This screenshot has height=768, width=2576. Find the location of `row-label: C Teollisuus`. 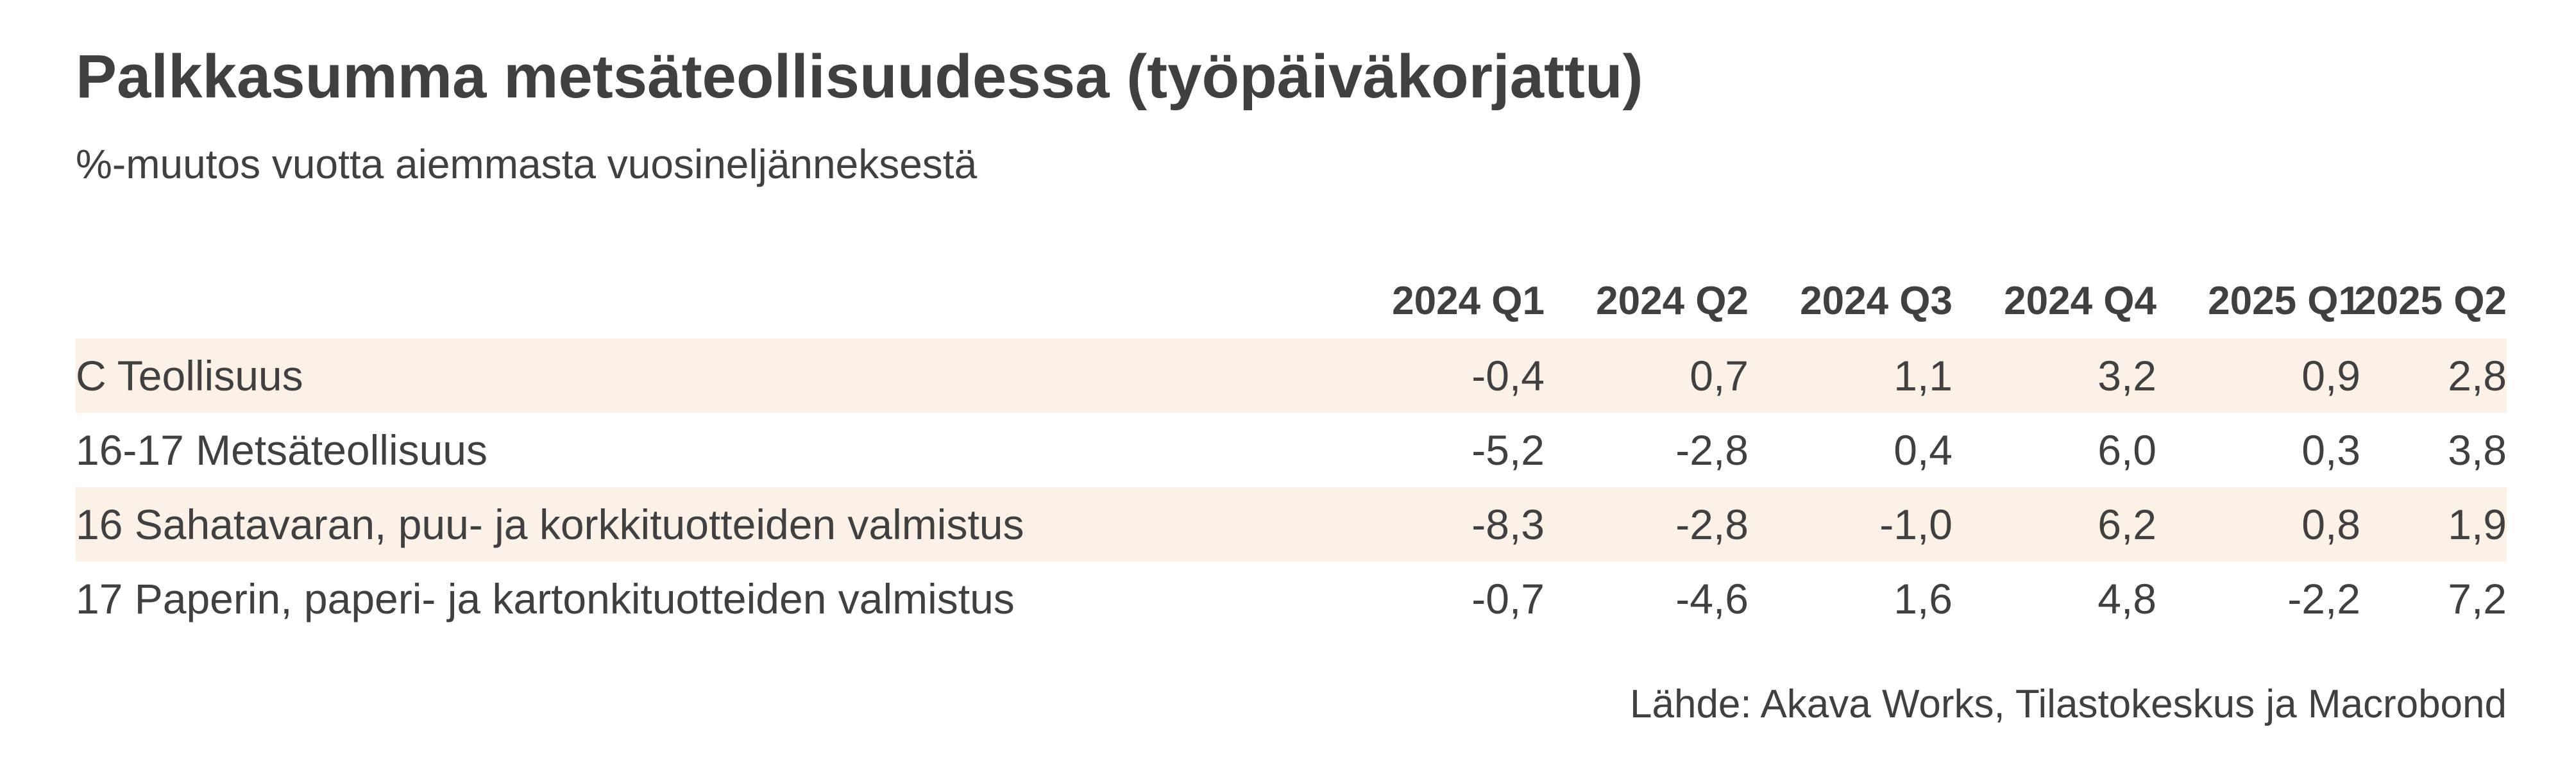

row-label: C Teollisuus is located at coordinates (189, 375).